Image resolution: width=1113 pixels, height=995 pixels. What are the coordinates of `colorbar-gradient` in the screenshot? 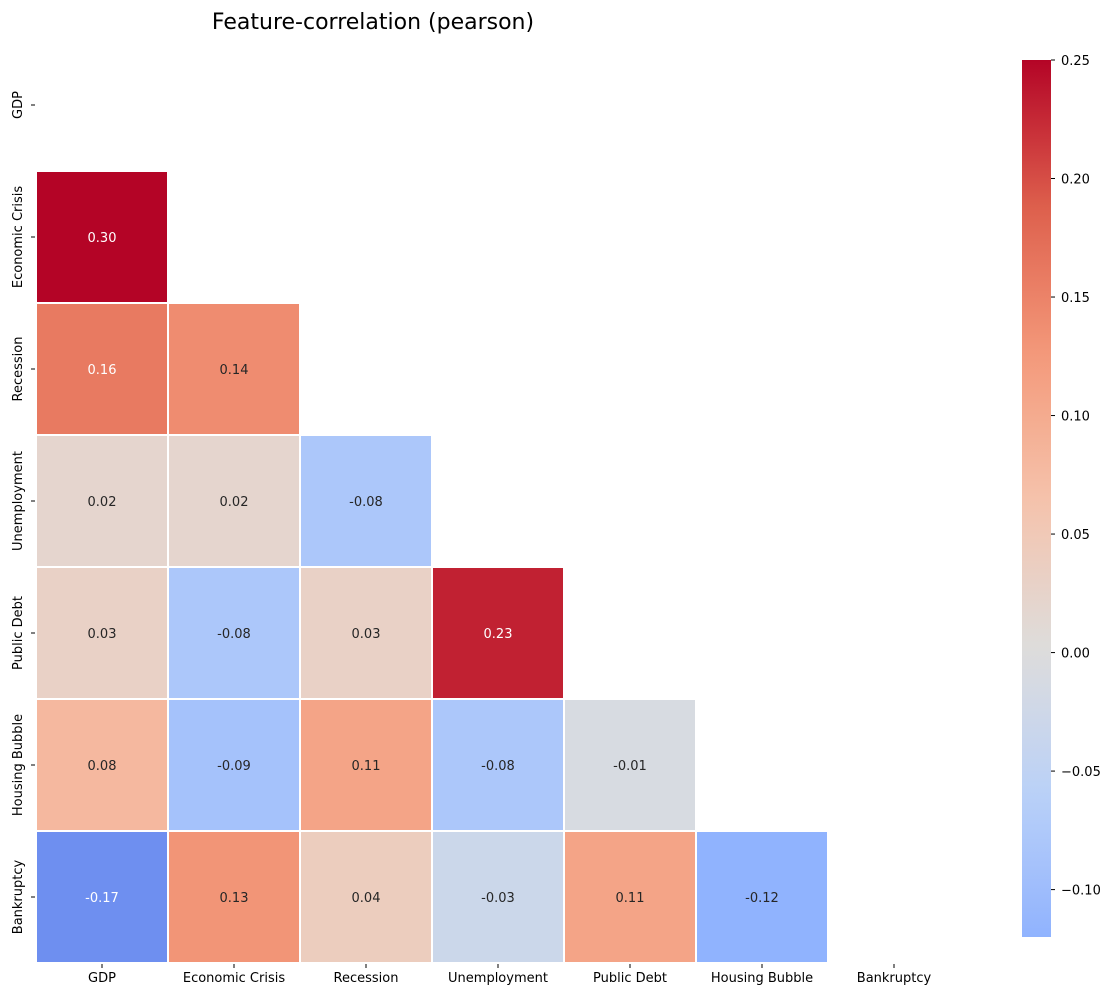 It's located at (1036, 498).